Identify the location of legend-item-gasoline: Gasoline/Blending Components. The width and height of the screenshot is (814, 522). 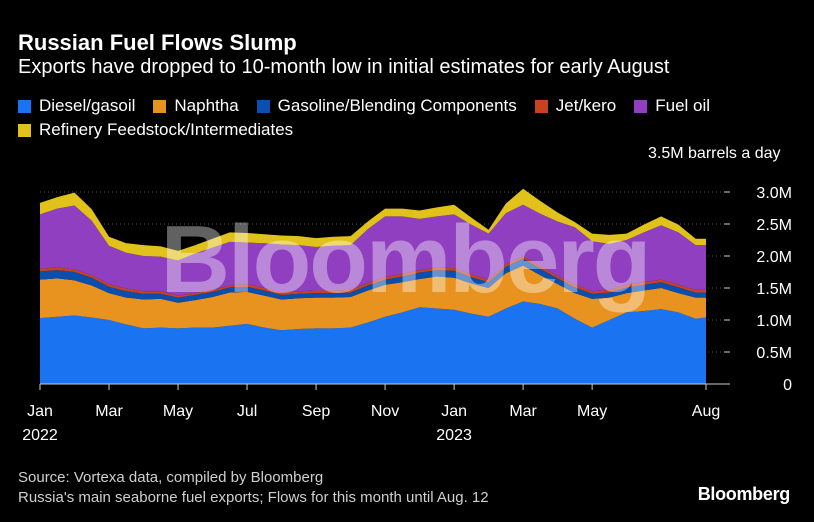
(386, 106).